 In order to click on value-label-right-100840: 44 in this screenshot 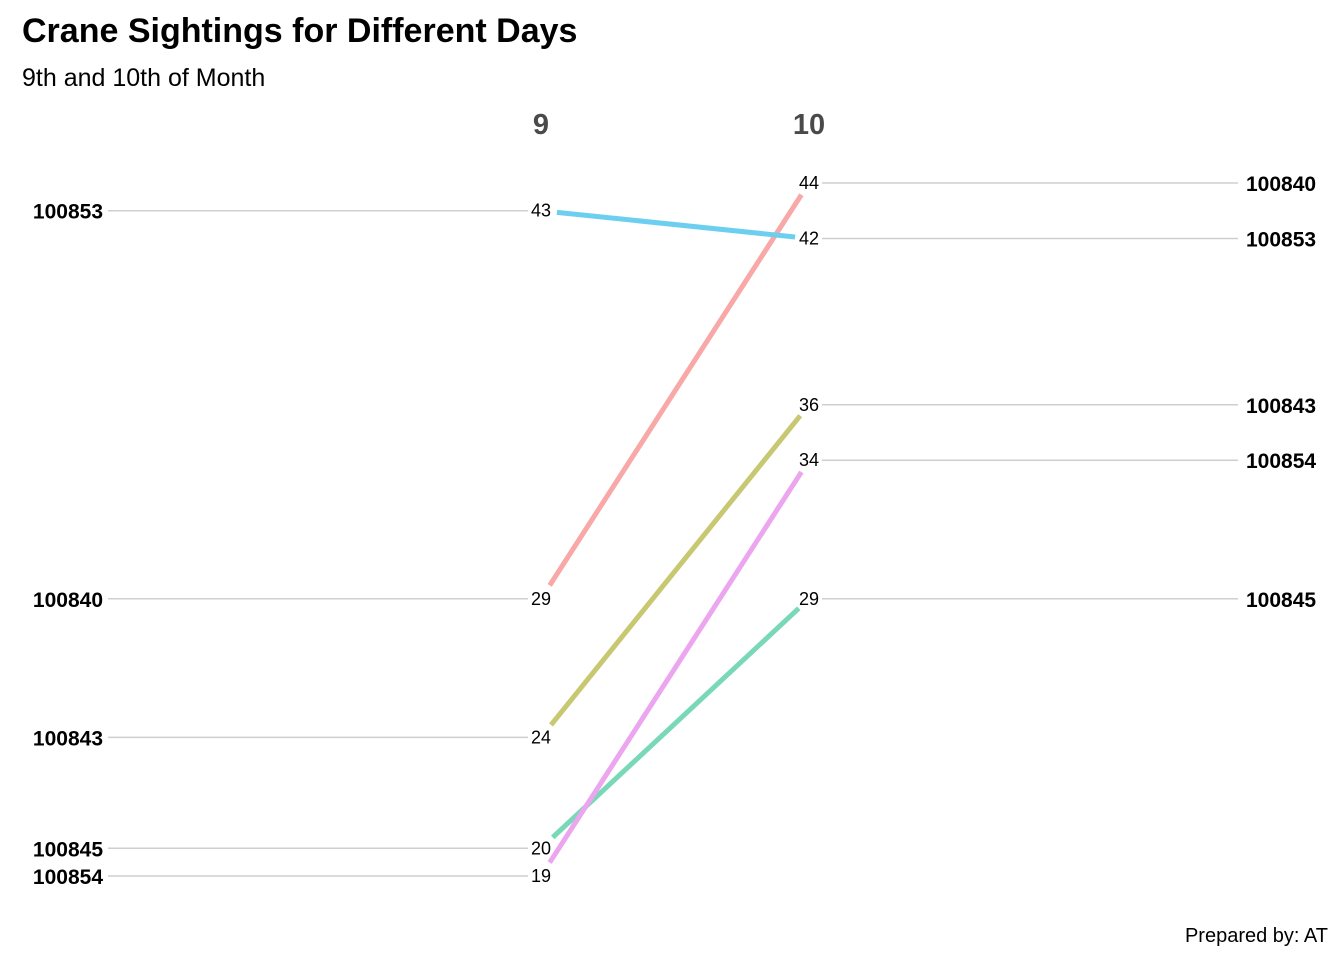, I will do `click(809, 183)`.